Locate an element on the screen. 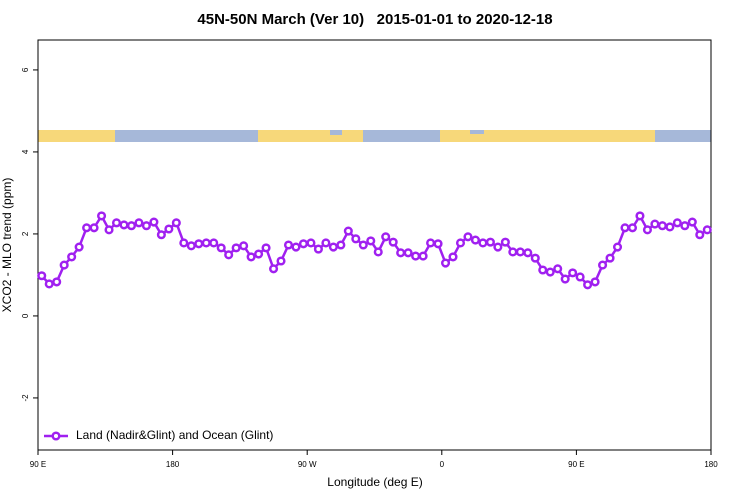  x-axis-label: Longitude (deg E) is located at coordinates (374, 482).